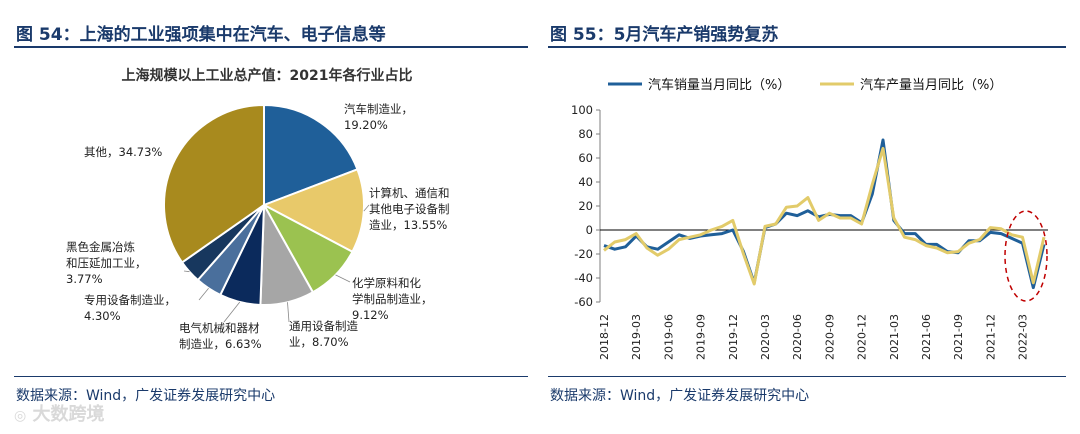  I want to click on pie-label-line: 其他，34.73%, so click(123, 152).